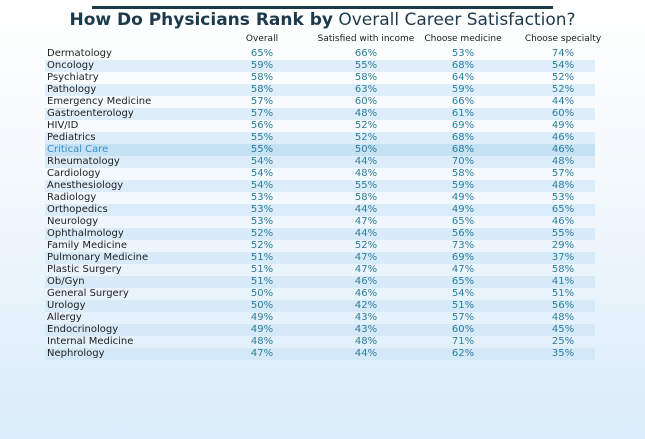  Describe the element at coordinates (320, 162) in the screenshot. I see `table-row: Rheumatology 54% 44% 70% 48%` at that location.